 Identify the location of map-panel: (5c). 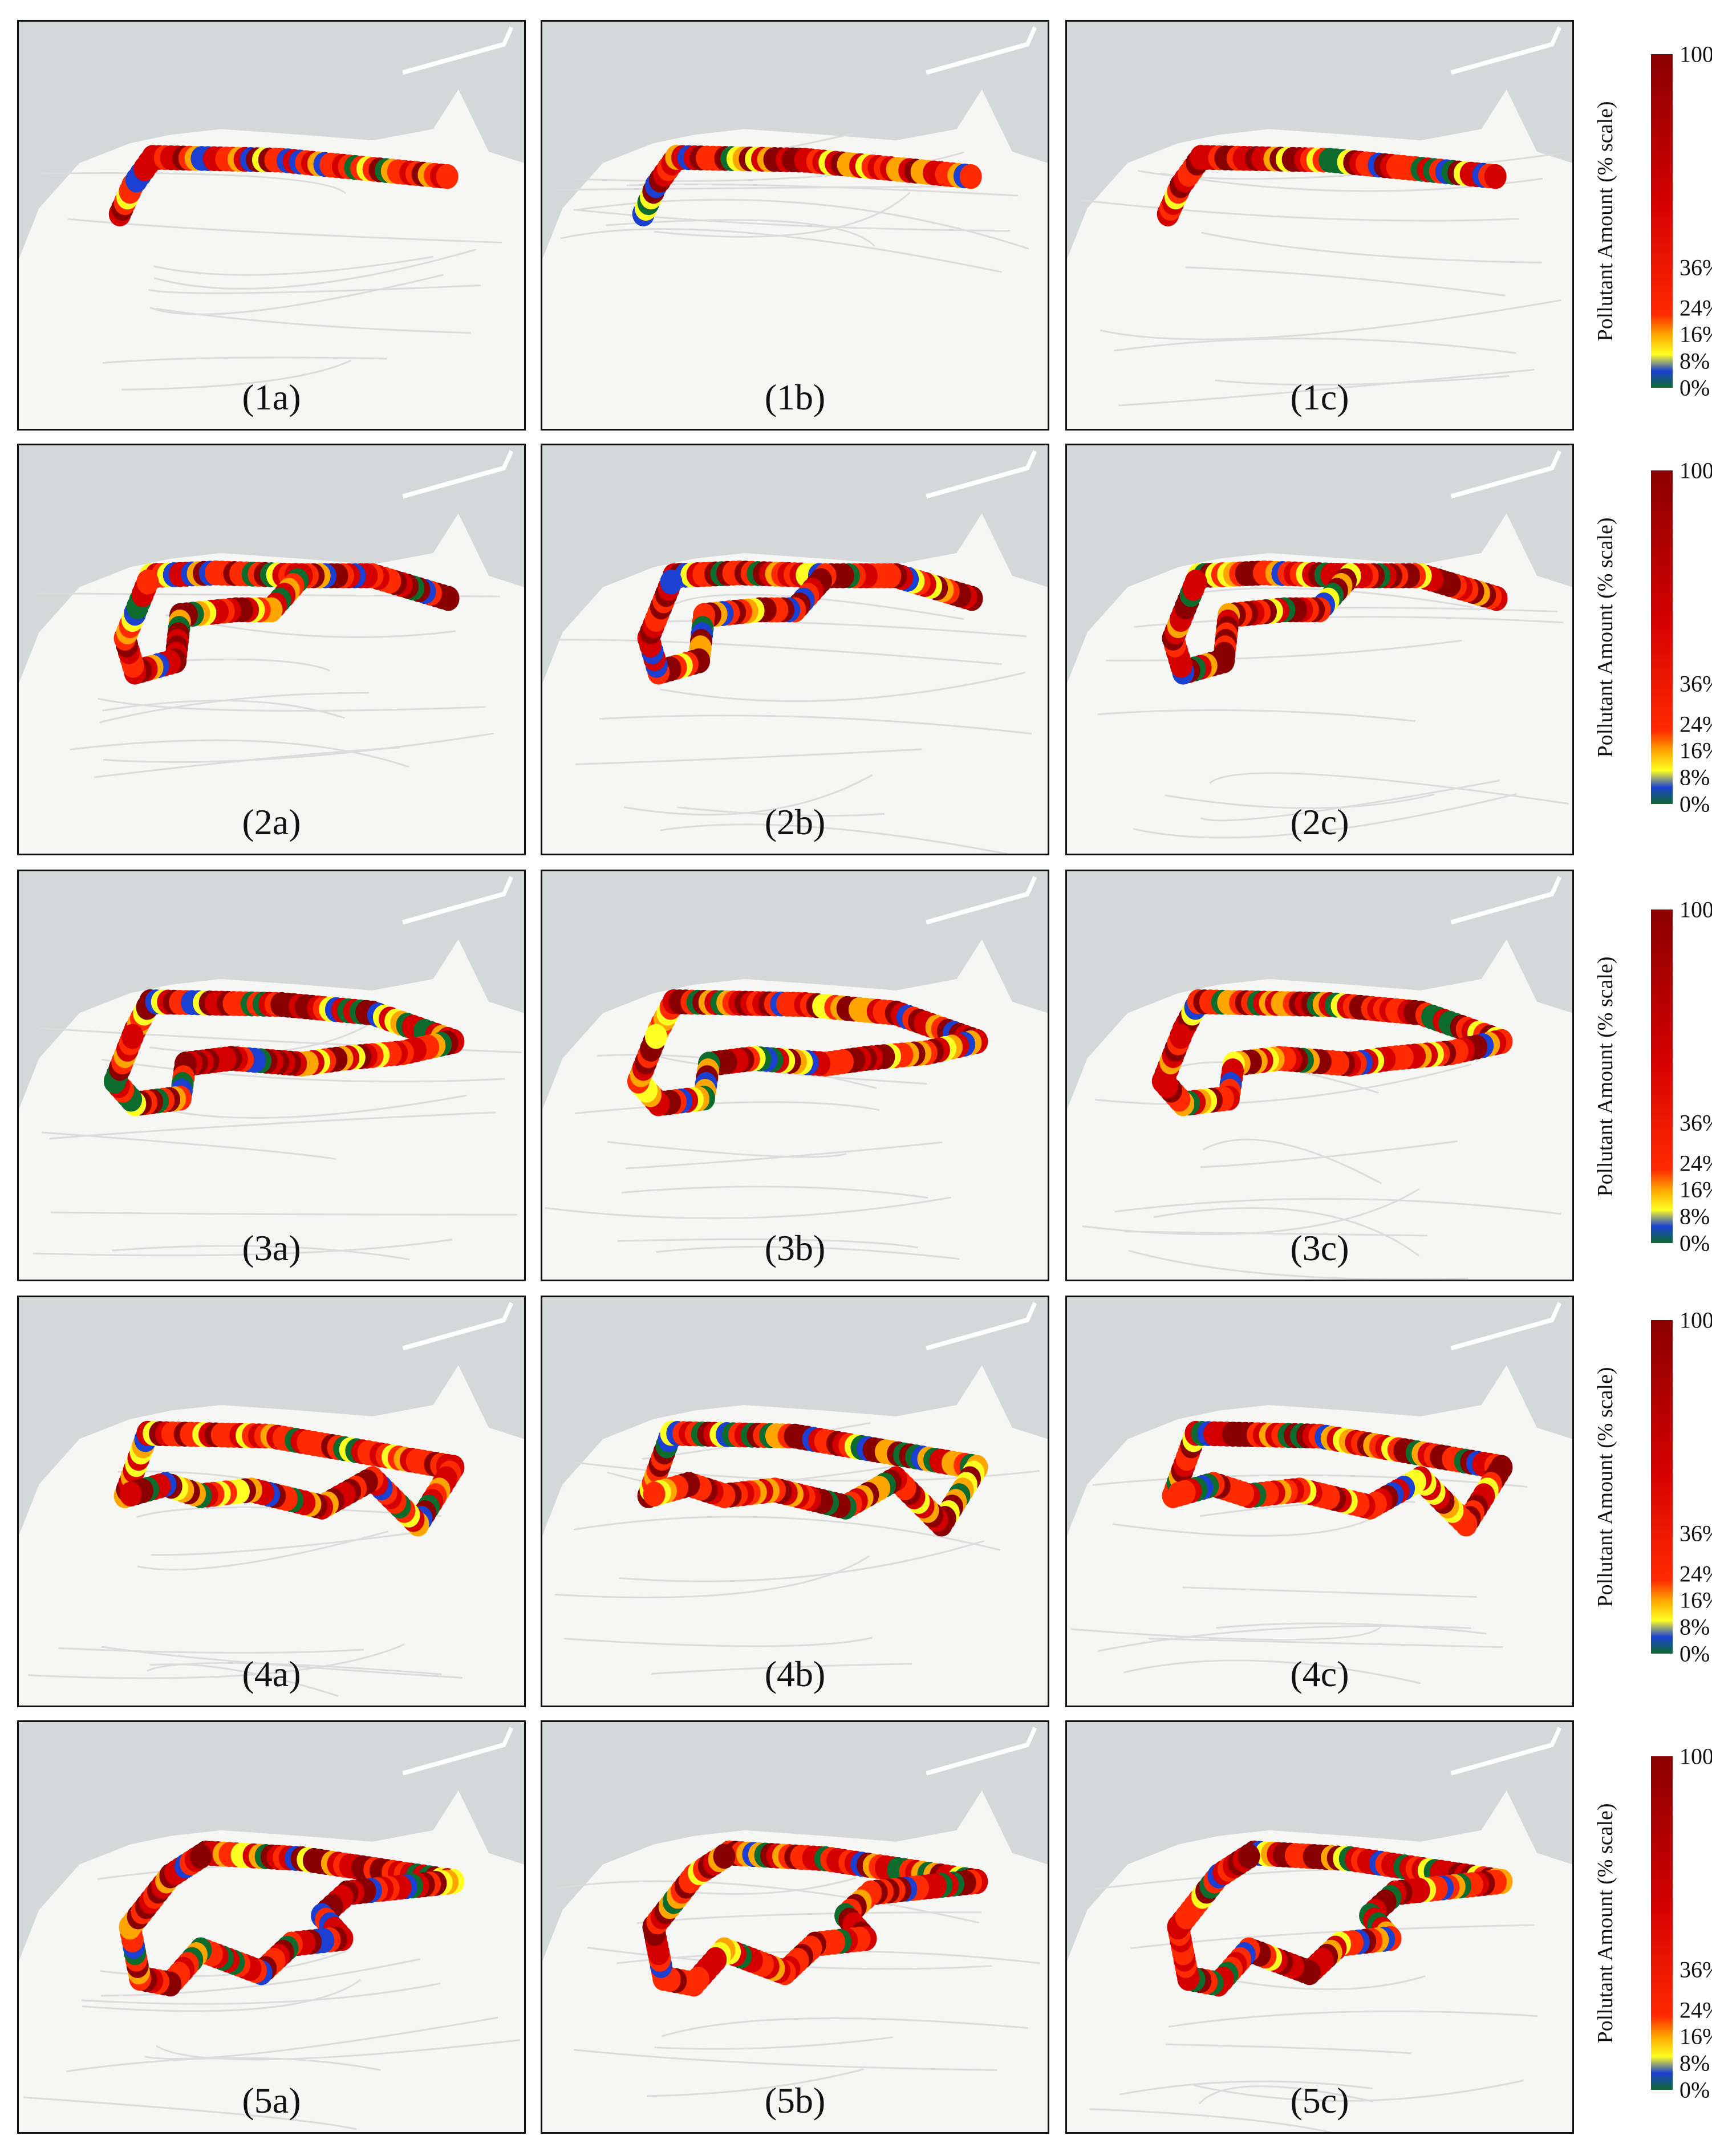
(1319, 1927).